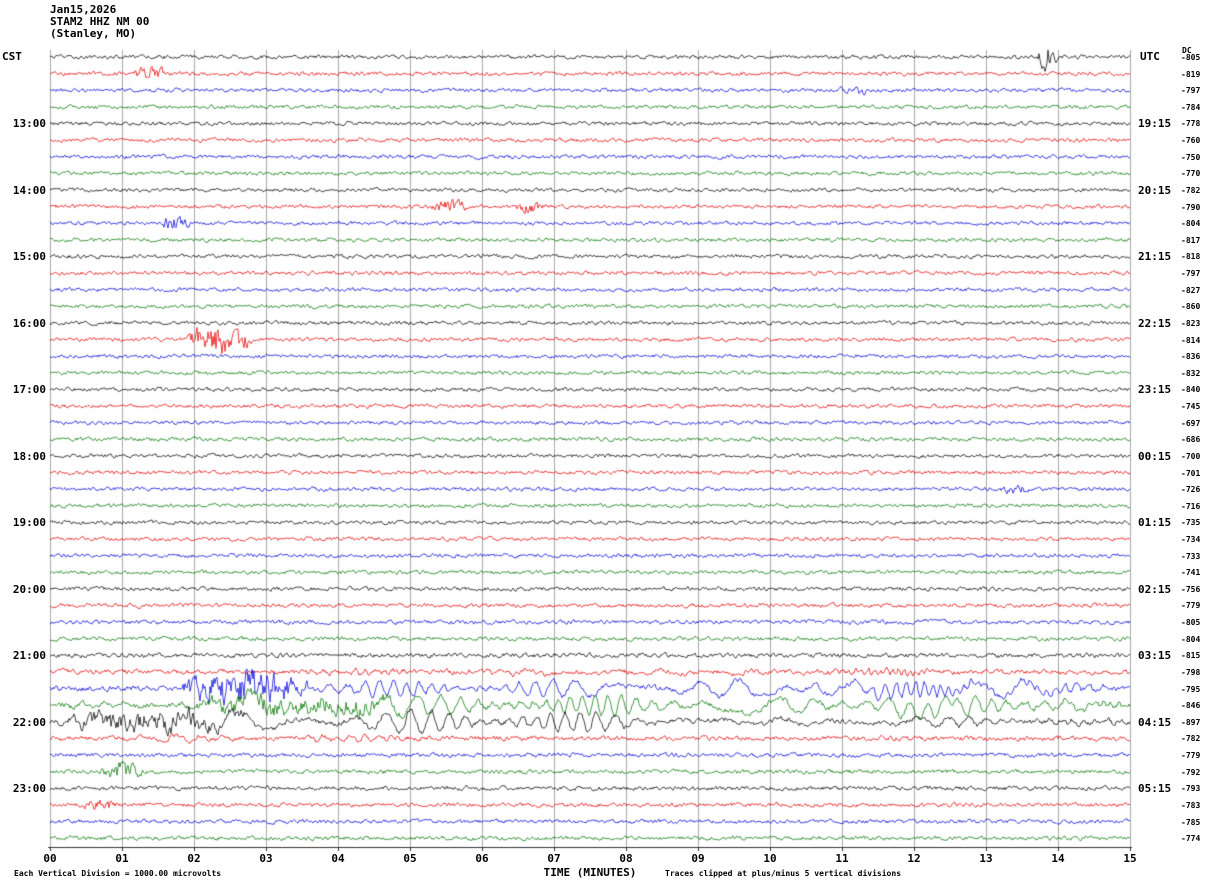 Image resolution: width=1210 pixels, height=886 pixels. I want to click on dc-value: -860, so click(1191, 307).